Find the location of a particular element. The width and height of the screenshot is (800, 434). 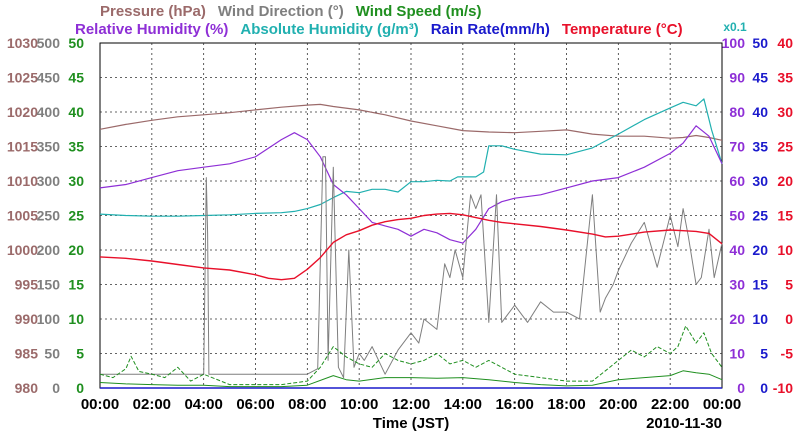

tick-rh: 10 is located at coordinates (737, 354).